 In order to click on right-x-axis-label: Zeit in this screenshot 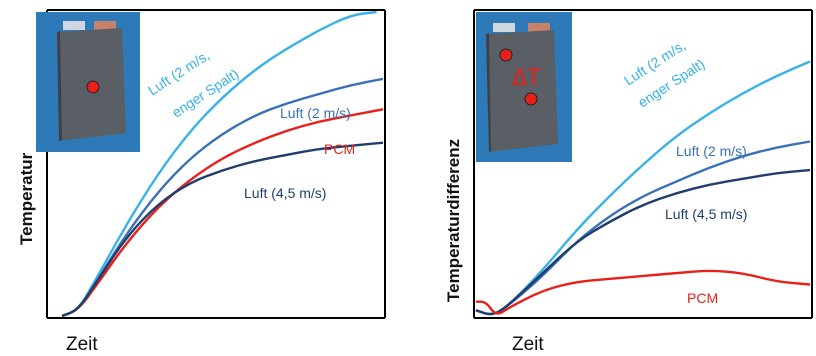, I will do `click(528, 344)`.